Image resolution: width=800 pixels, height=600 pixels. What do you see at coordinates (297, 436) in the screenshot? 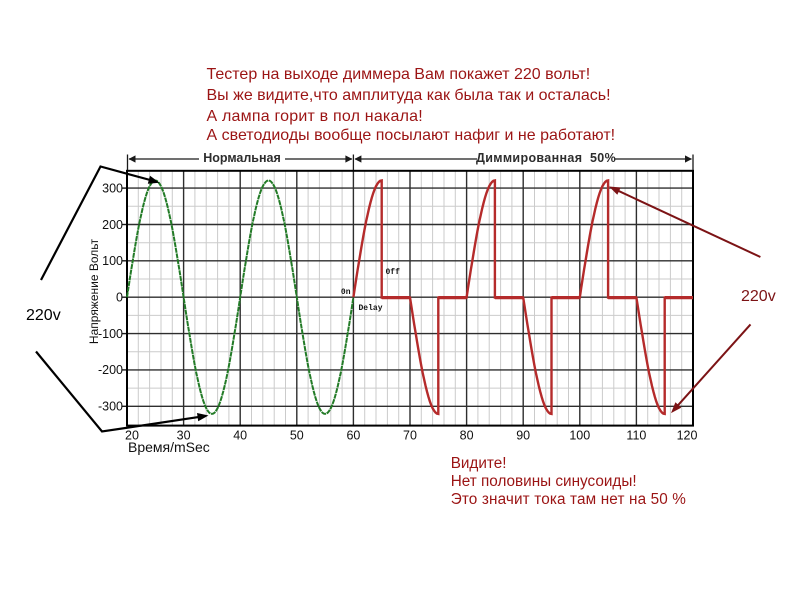
I see `svg-text: 50` at bounding box center [297, 436].